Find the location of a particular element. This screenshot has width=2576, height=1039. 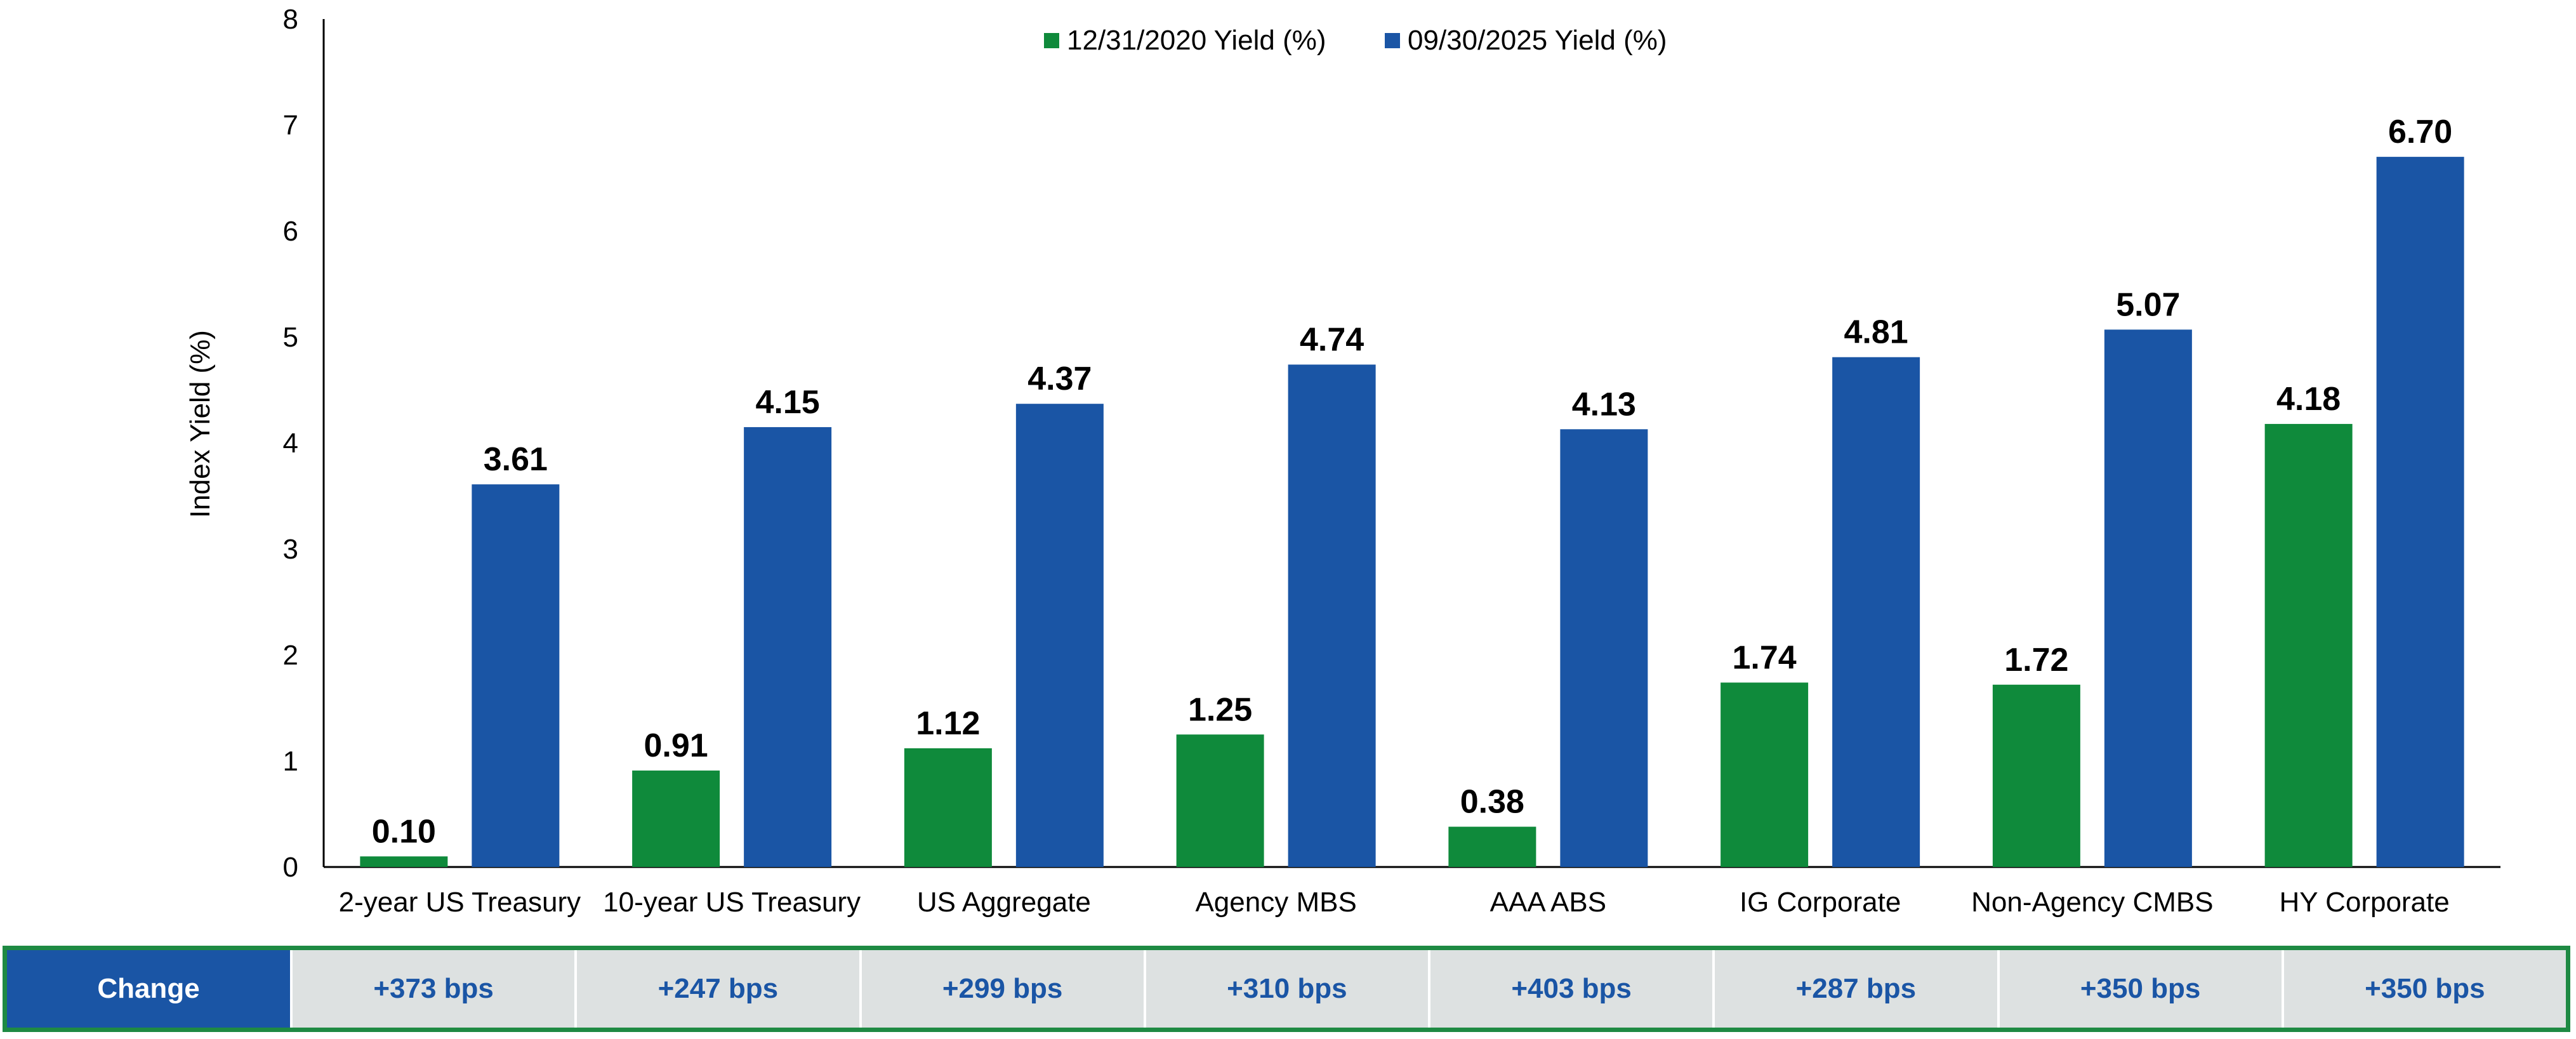

change-value-cell: +299 bps is located at coordinates (1002, 989).